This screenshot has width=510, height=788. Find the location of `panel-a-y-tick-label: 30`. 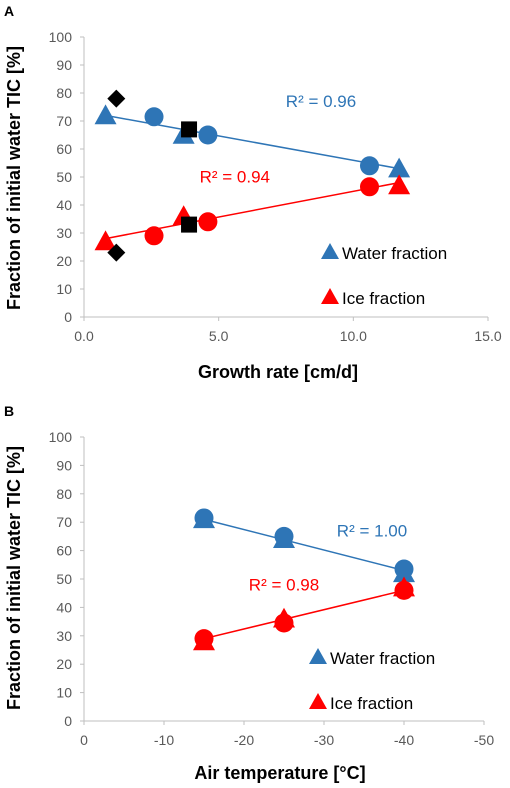

panel-a-y-tick-label: 30 is located at coordinates (64, 233).